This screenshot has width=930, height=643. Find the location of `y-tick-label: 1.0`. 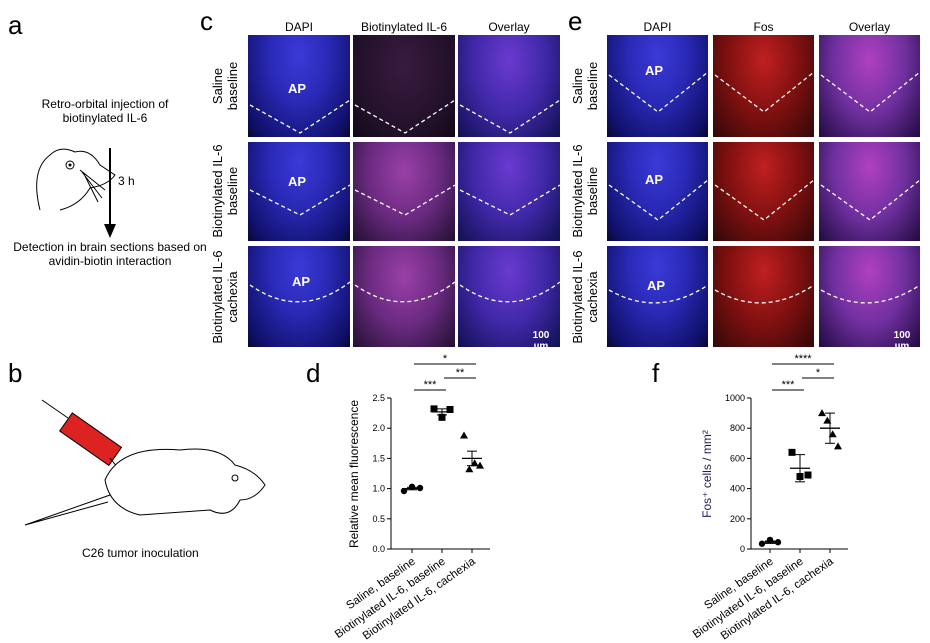

y-tick-label: 1.0 is located at coordinates (378, 489).